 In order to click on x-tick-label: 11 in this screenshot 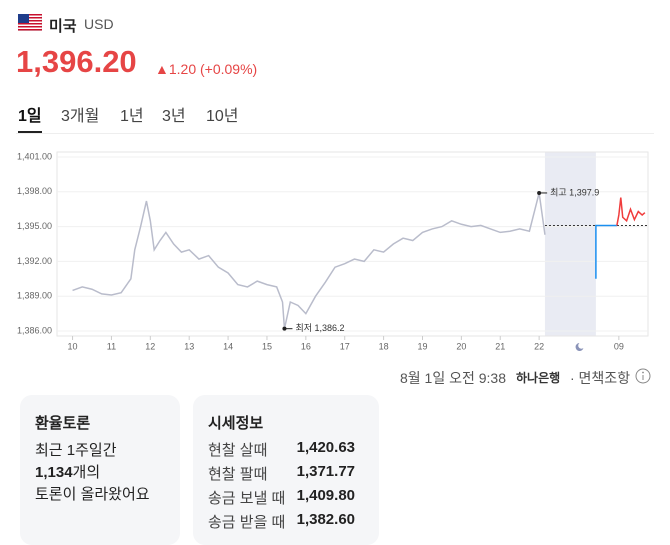, I will do `click(111, 346)`.